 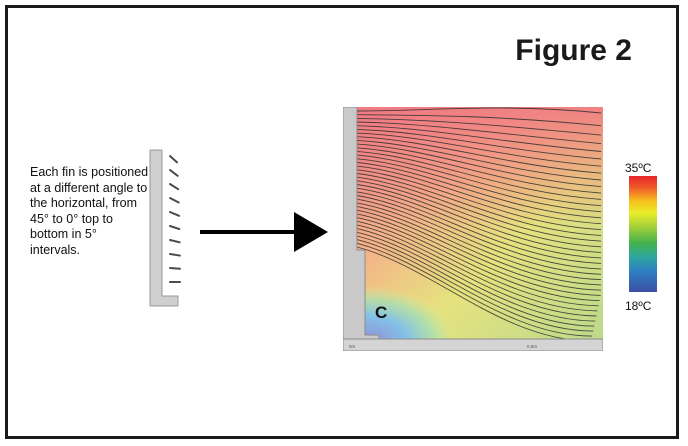 What do you see at coordinates (638, 306) in the screenshot?
I see `scale-min-label: 18ºC` at bounding box center [638, 306].